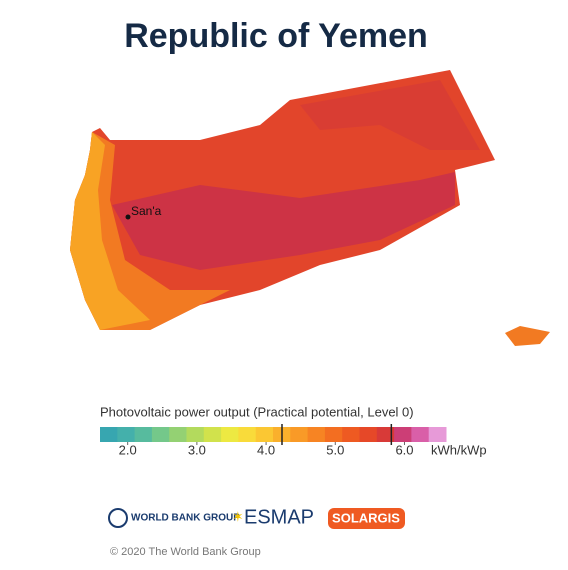  What do you see at coordinates (404, 449) in the screenshot?
I see `tick-label: 6.0` at bounding box center [404, 449].